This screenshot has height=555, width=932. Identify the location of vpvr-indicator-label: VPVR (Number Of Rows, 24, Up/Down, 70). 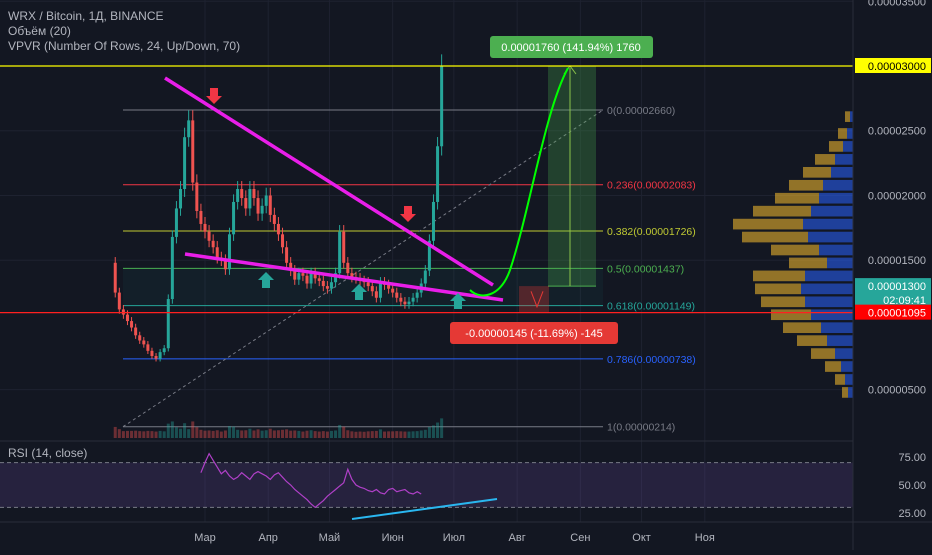
(124, 46).